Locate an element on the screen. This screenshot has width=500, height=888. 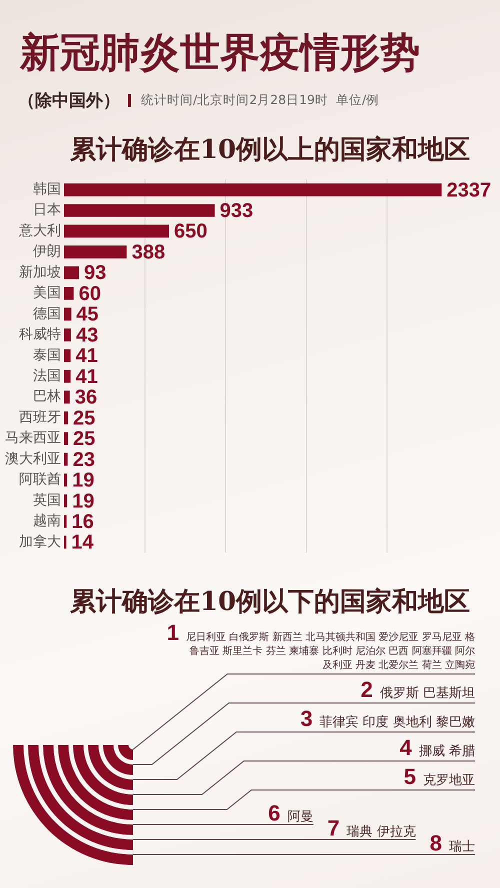
y-tick-label: 阿联酋 is located at coordinates (40, 480).